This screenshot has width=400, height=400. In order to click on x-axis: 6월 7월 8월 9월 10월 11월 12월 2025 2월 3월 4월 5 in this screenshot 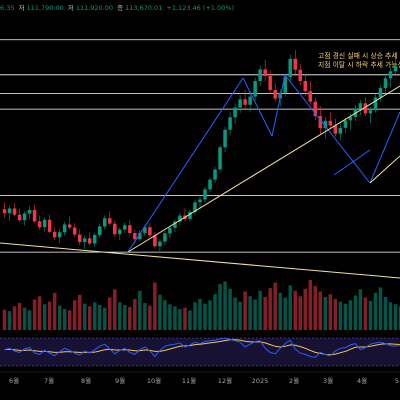, I will do `click(204, 380)`.